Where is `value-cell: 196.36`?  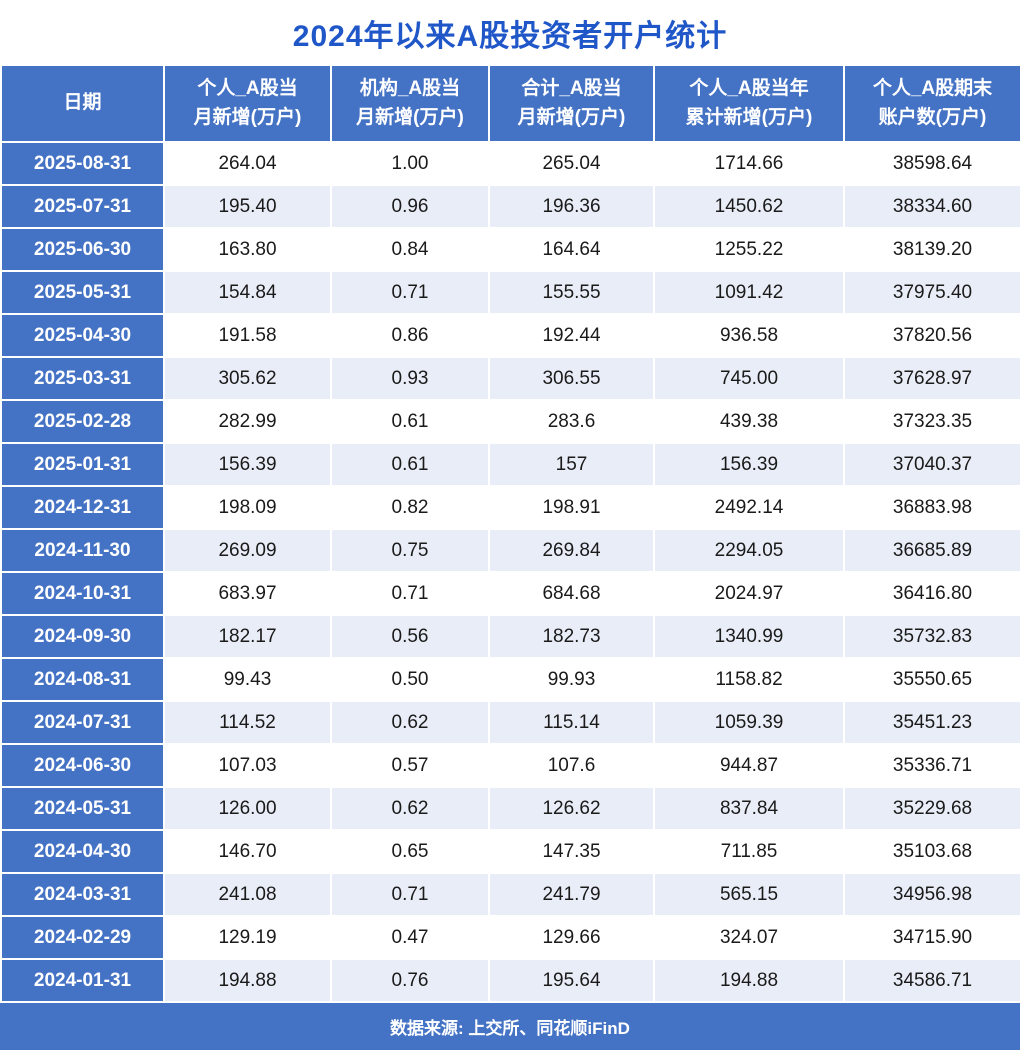
value-cell: 196.36 is located at coordinates (571, 206).